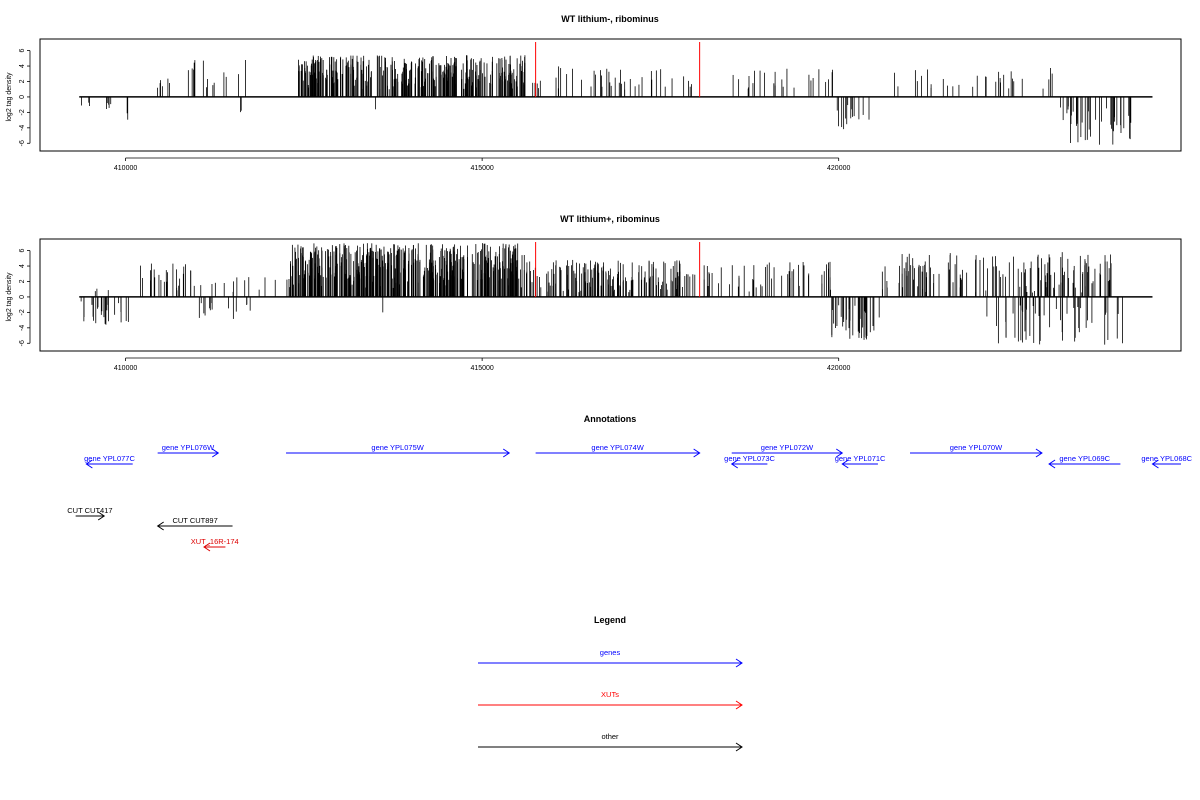 The image size is (1200, 800). Describe the element at coordinates (610, 19) in the screenshot. I see `panel-title: WT lithium-, ribominus` at that location.